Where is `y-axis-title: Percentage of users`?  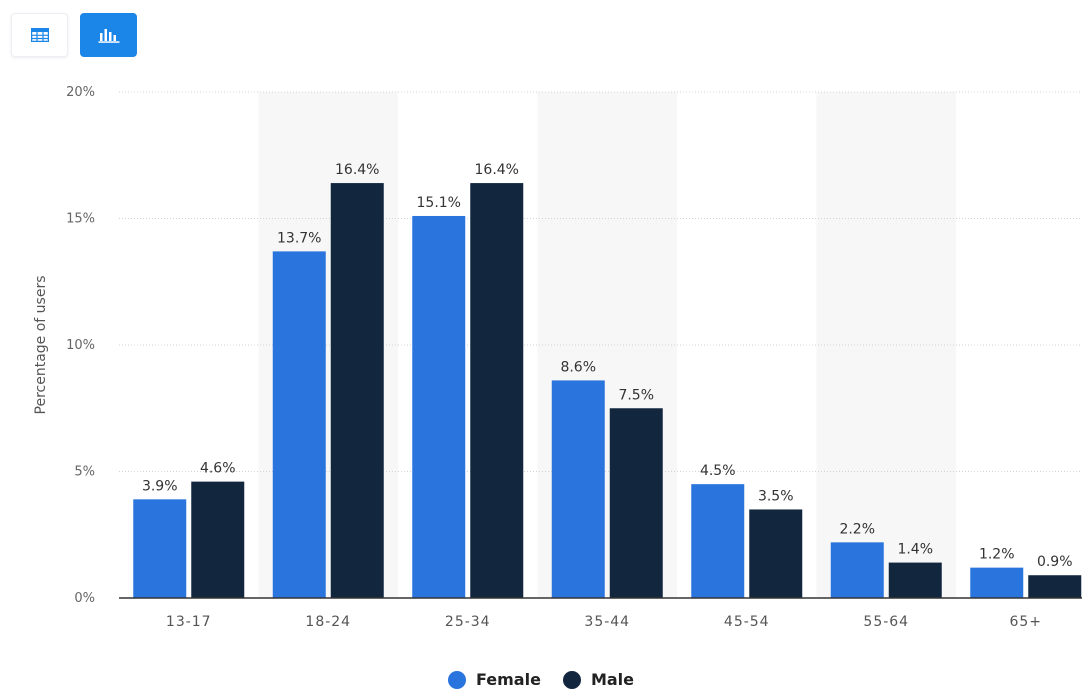 y-axis-title: Percentage of users is located at coordinates (41, 345).